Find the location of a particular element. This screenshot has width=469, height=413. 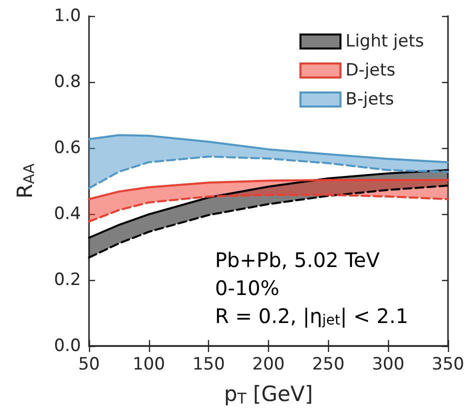

legend-label: B-jets is located at coordinates (369, 100).